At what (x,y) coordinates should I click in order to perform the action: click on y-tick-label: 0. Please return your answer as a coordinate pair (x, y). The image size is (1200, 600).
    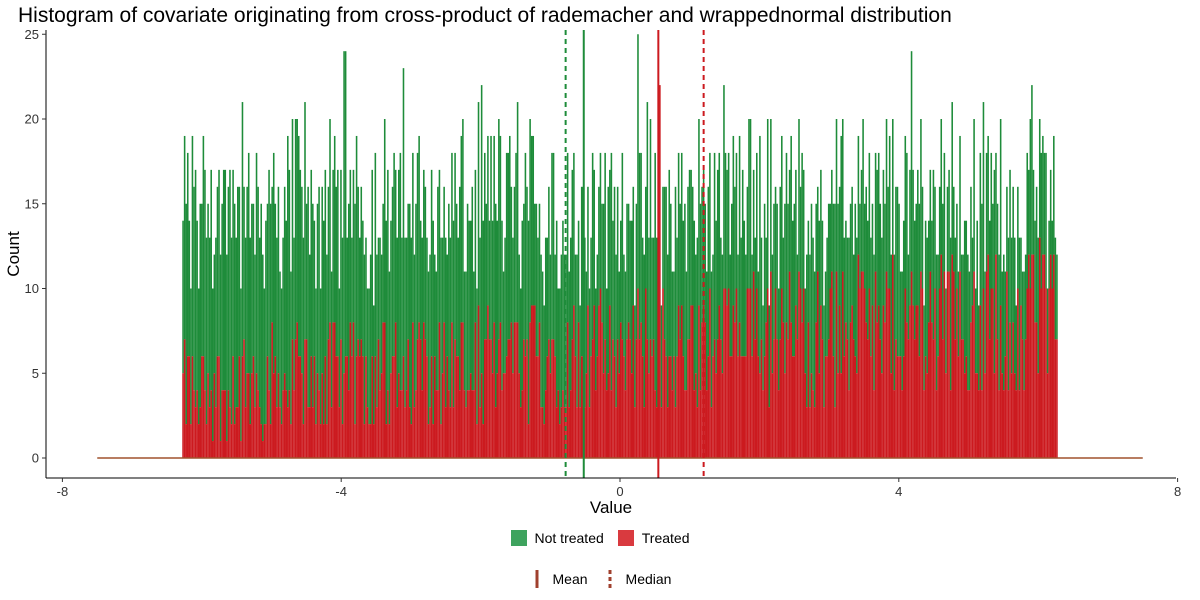
    Looking at the image, I should click on (35, 458).